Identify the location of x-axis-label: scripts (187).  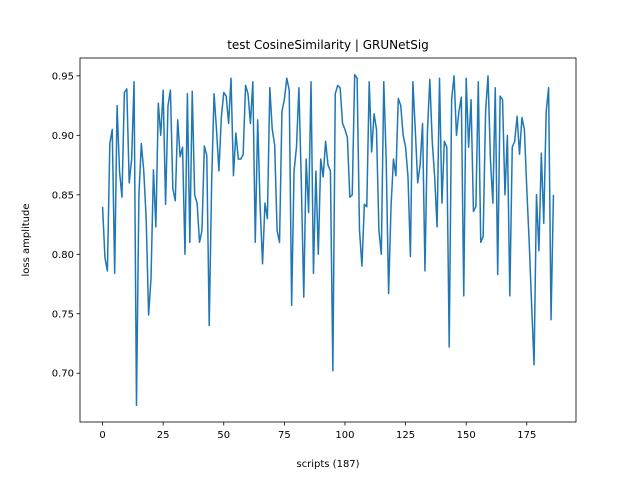
(327, 464).